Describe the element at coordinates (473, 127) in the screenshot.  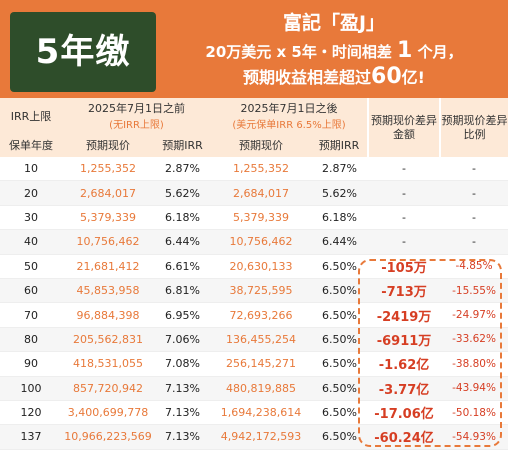
I see `diff-ratio-header: 预期现价差异比例` at that location.